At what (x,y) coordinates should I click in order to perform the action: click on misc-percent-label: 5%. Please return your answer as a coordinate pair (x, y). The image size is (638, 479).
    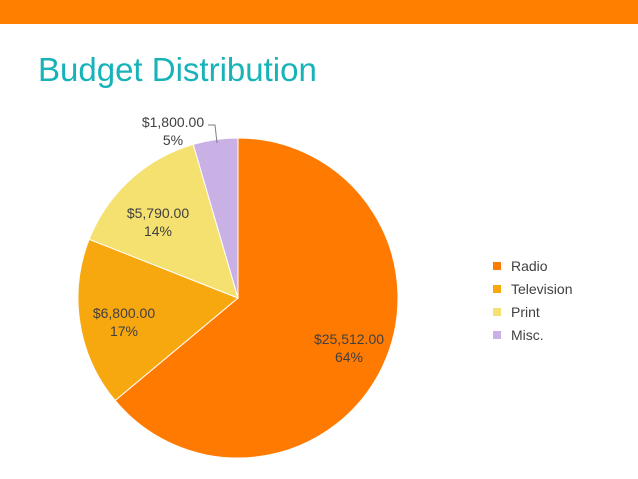
    Looking at the image, I should click on (173, 140).